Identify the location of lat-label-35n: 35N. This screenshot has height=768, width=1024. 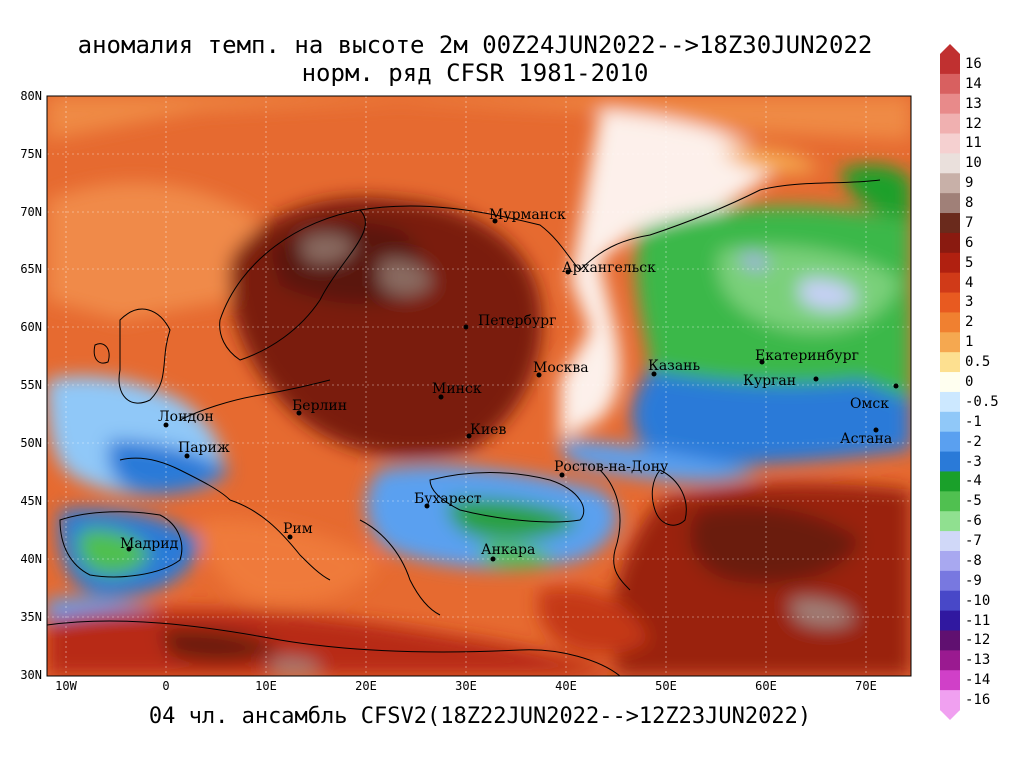
(31, 617).